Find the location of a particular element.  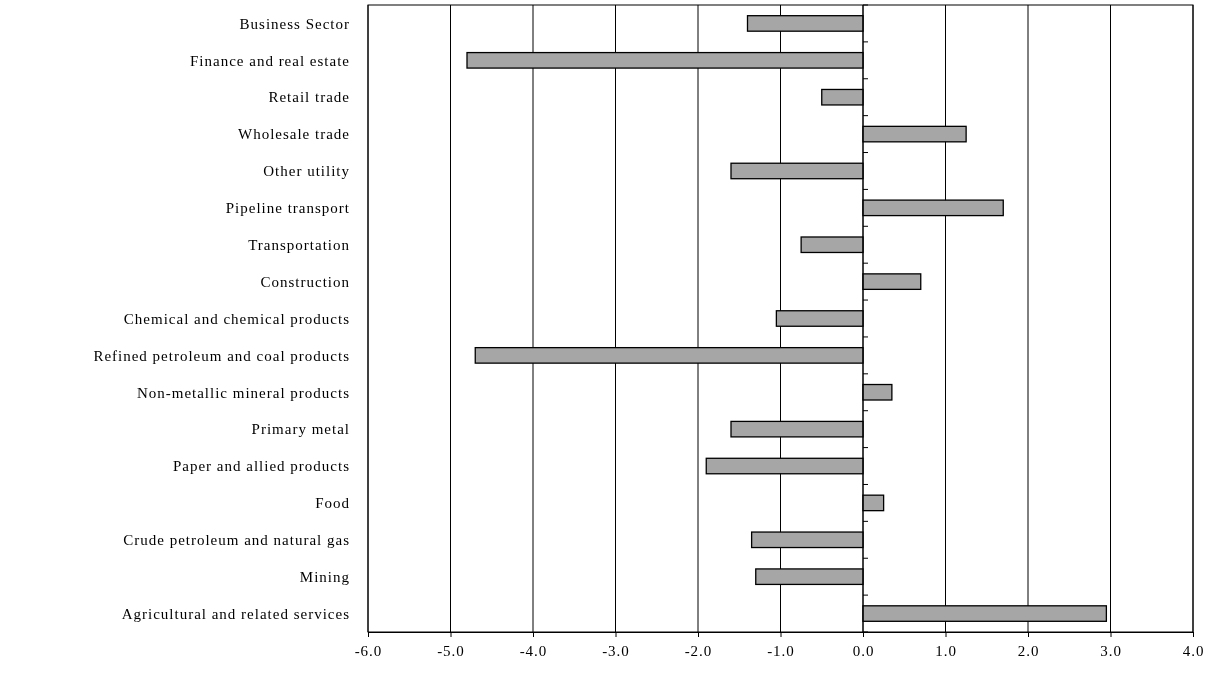

y-tick-label: Wholesale trade is located at coordinates (293, 134).